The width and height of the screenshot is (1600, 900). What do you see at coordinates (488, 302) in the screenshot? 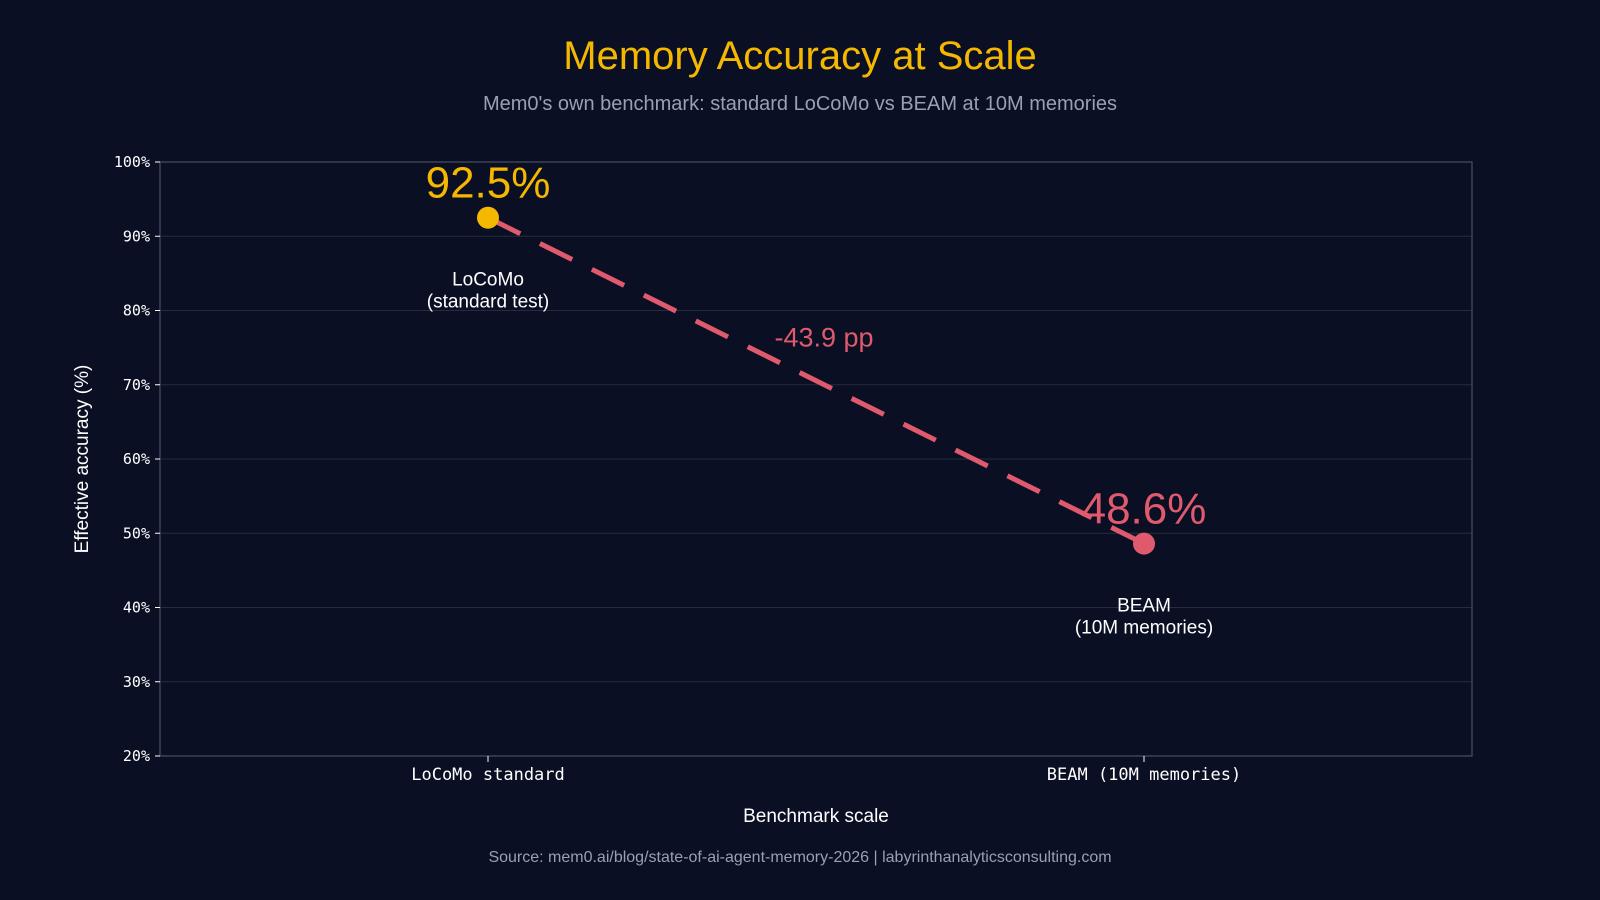
I see `point-annotation: (standard test)` at bounding box center [488, 302].